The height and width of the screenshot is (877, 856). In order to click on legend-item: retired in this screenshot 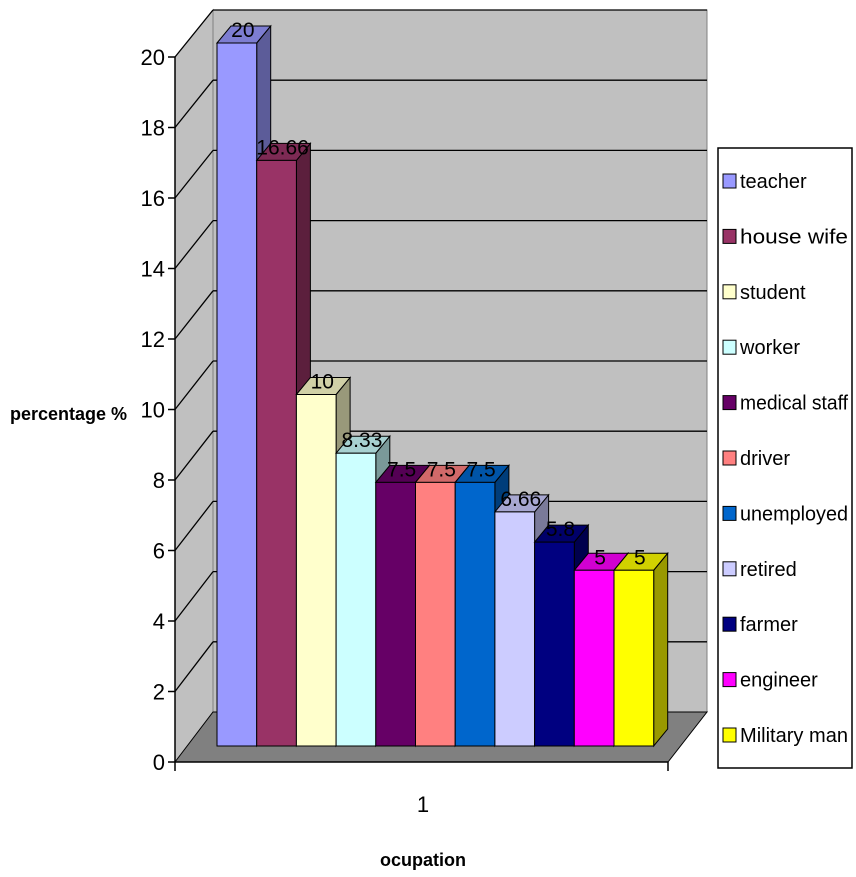, I will do `click(759, 570)`.